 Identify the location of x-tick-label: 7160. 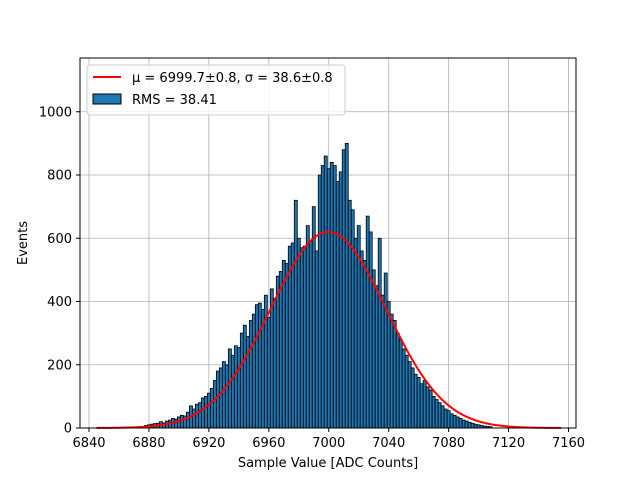
(568, 443).